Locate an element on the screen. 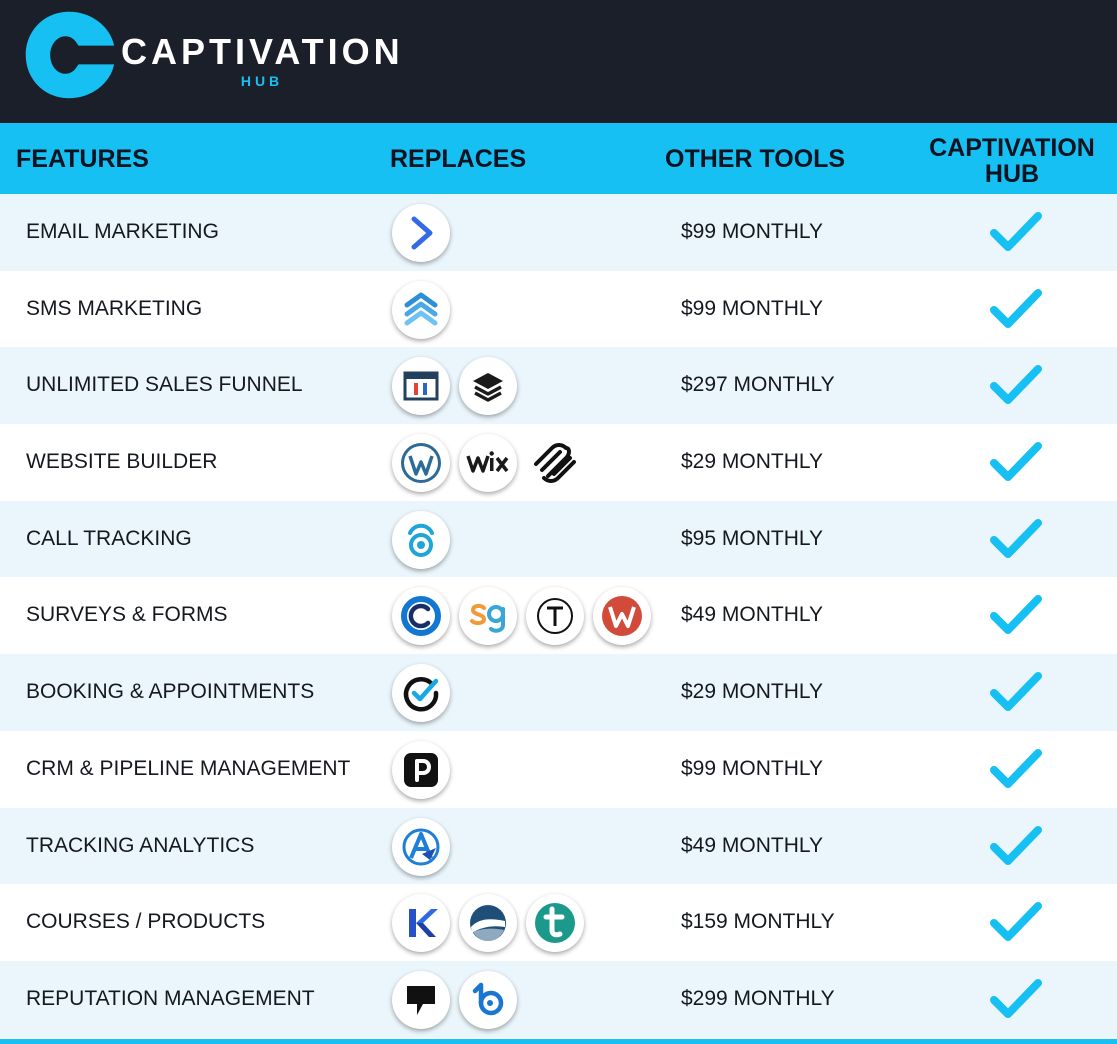  feature-label: SMS MARKETING is located at coordinates (114, 308).